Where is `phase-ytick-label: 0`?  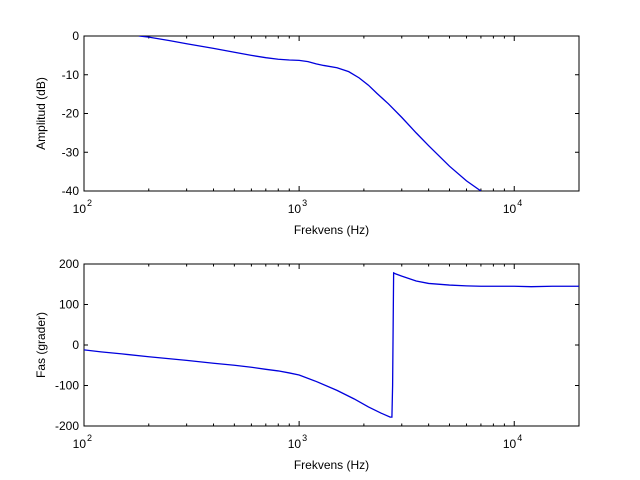
phase-ytick-label: 0 is located at coordinates (75, 345).